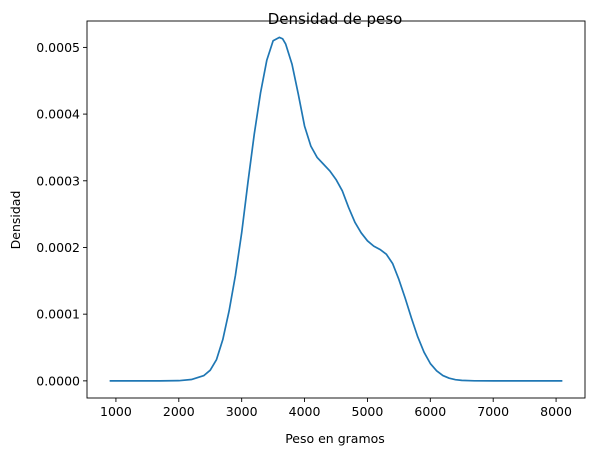 The image size is (593, 455). Describe the element at coordinates (242, 411) in the screenshot. I see `x-tick-label: 3000` at that location.